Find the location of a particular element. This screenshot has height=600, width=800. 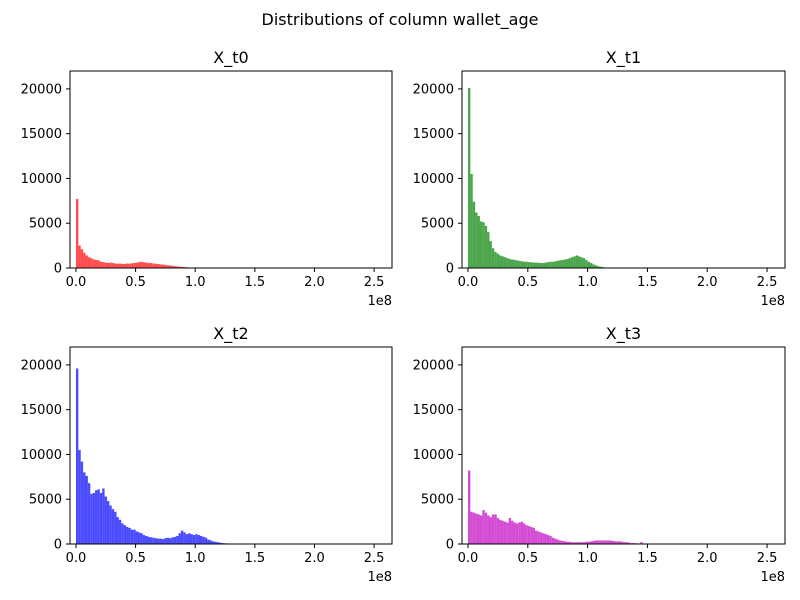

x-offset-label: 1e8 is located at coordinates (772, 577).